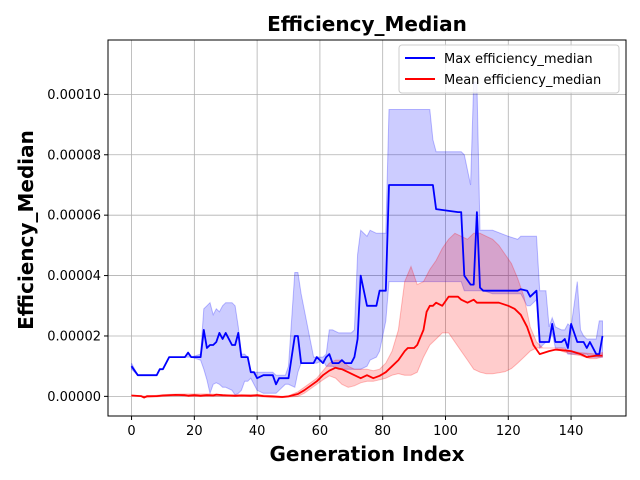 This screenshot has height=480, width=640. I want to click on x-axis-label: Generation Index, so click(367, 454).